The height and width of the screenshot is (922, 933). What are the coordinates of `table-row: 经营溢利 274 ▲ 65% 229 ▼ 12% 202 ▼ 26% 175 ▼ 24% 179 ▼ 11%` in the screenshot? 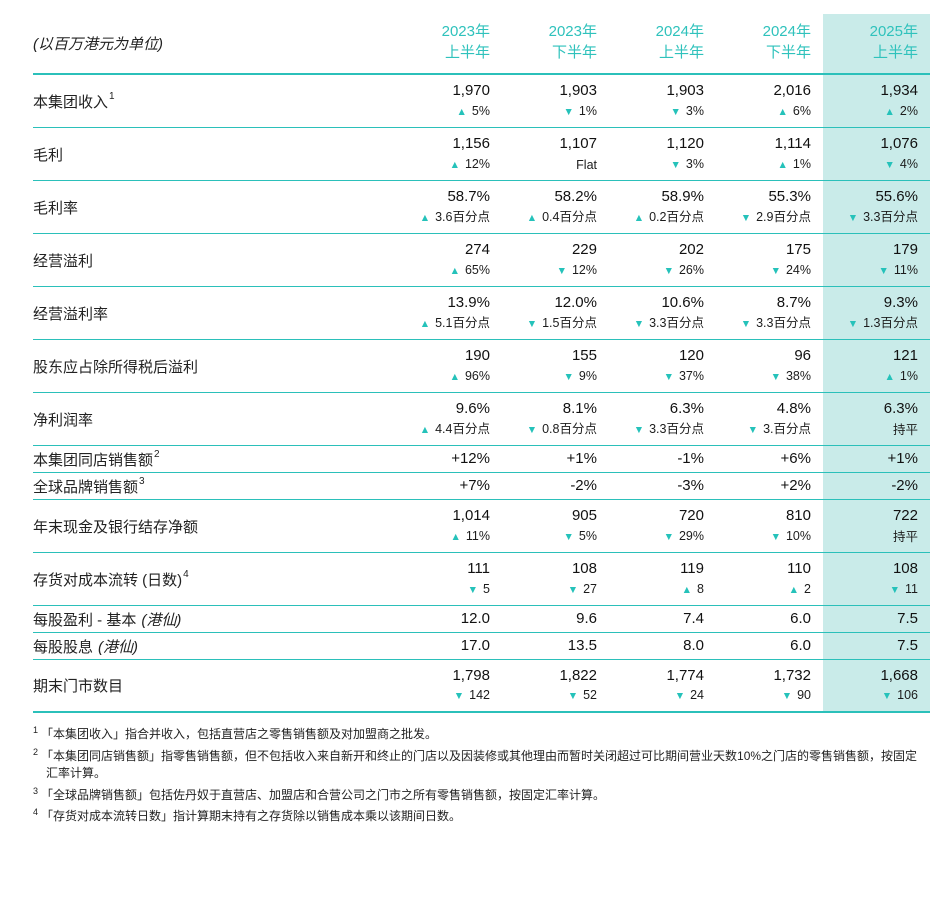 It's located at (481, 260).